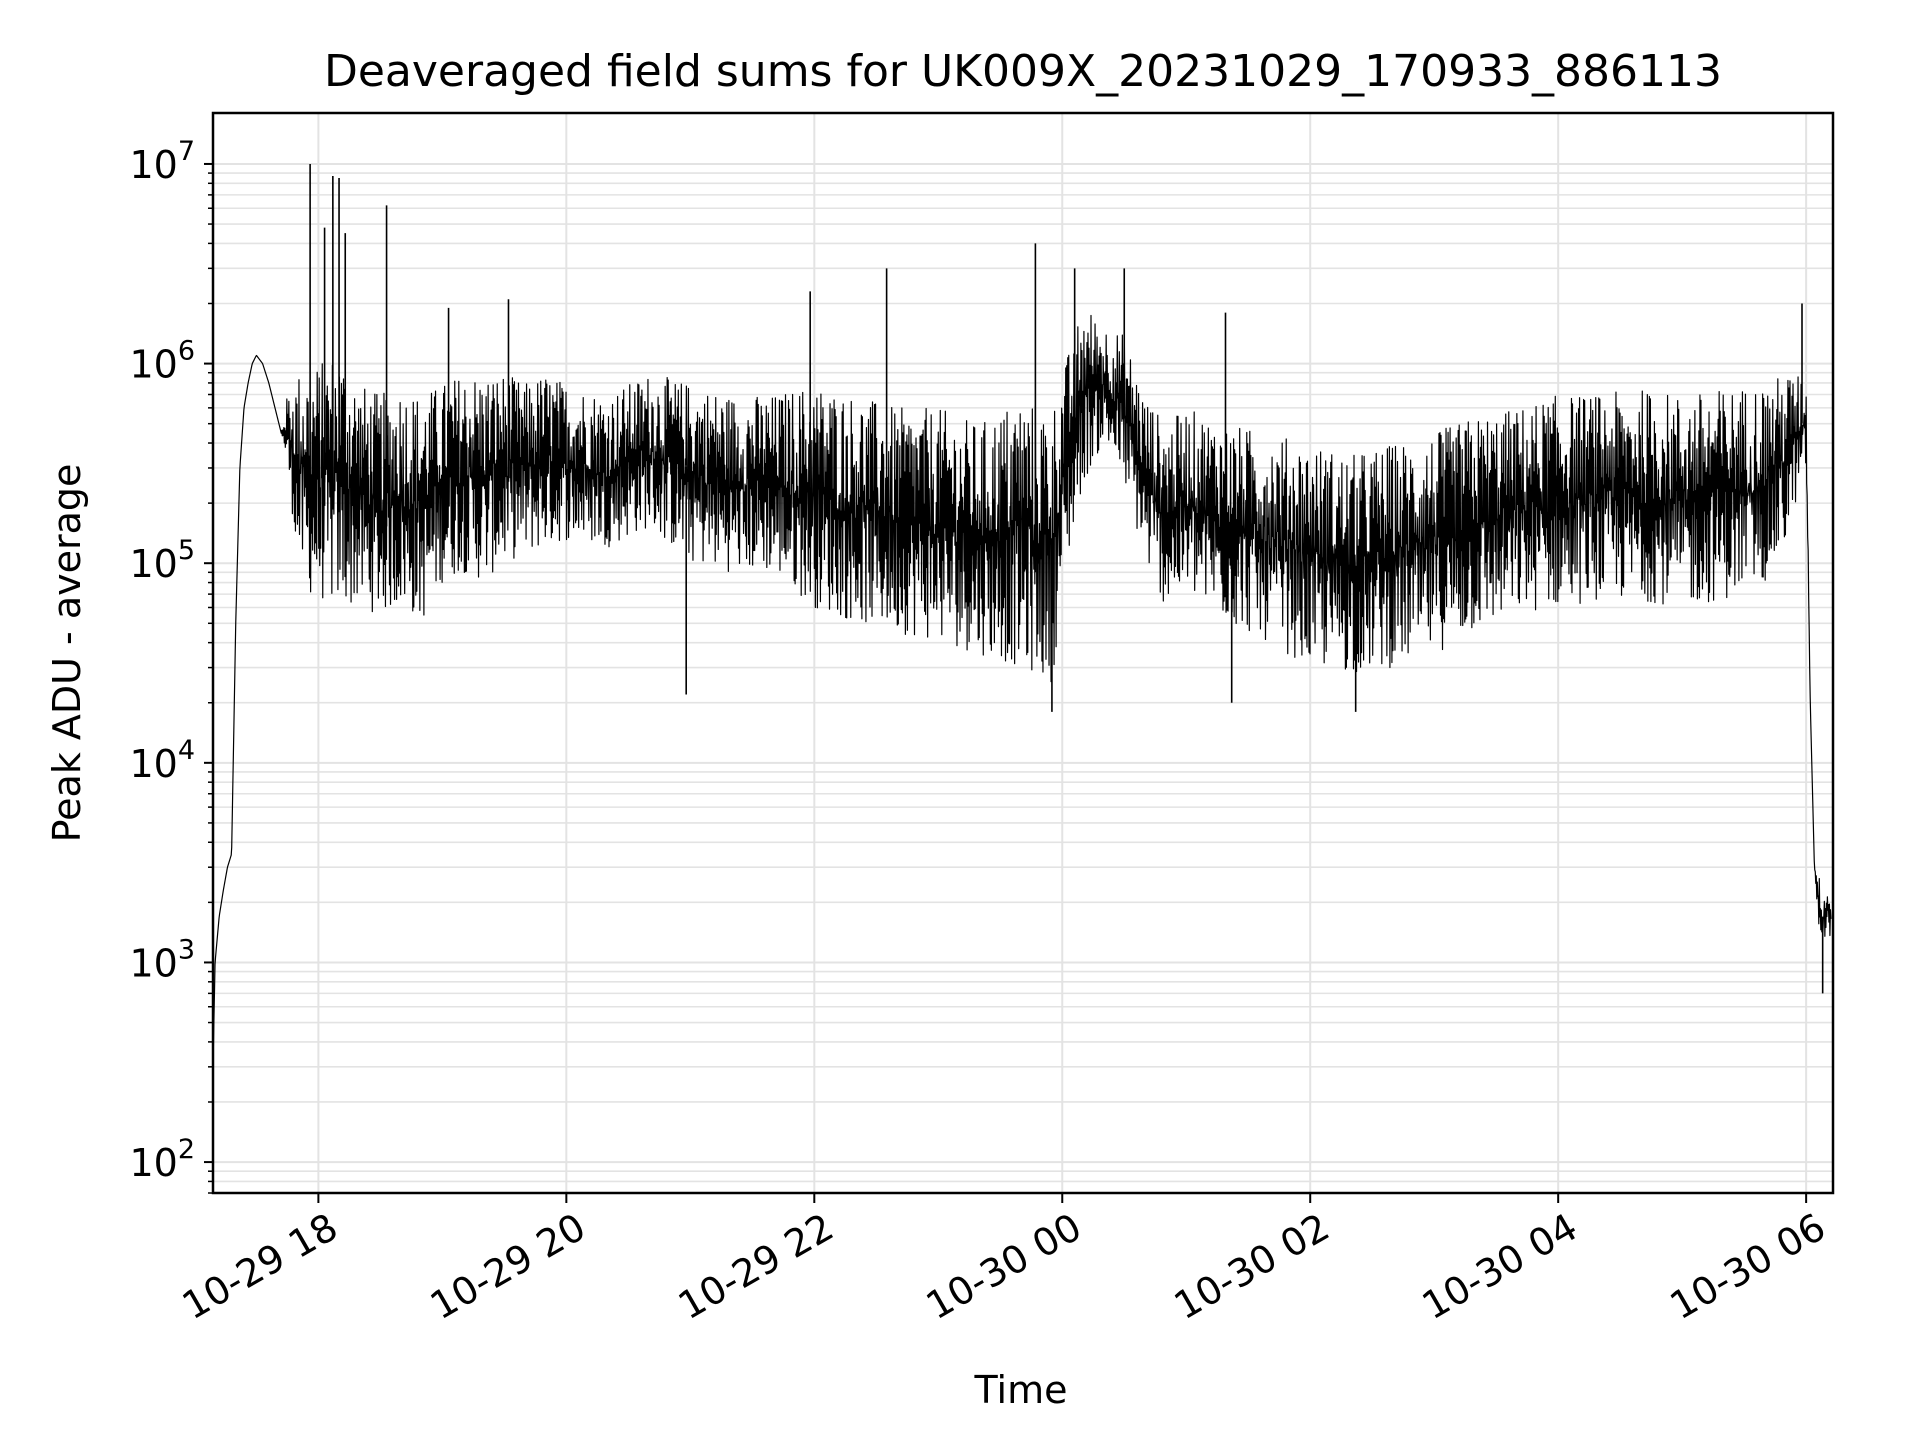 This screenshot has width=1920, height=1440. I want to click on y-tick-label: 10⁶, so click(162, 361).